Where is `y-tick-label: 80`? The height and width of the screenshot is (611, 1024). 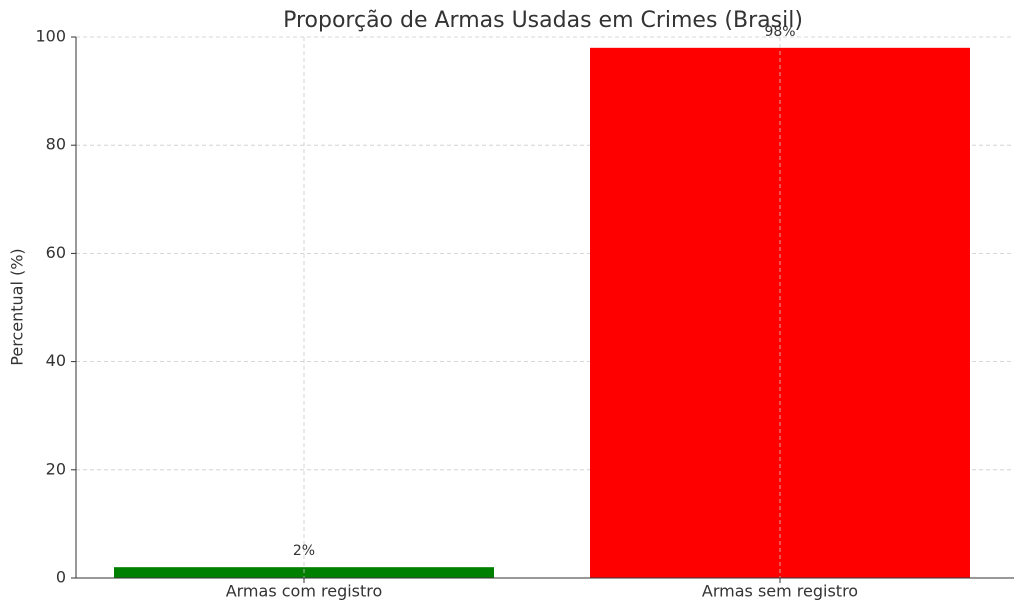 y-tick-label: 80 is located at coordinates (56, 144).